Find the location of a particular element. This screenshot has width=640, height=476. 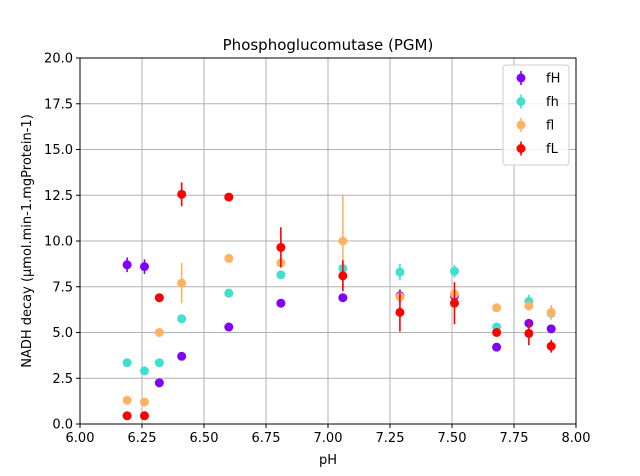

y-tick-label: 0.0 is located at coordinates (62, 425).